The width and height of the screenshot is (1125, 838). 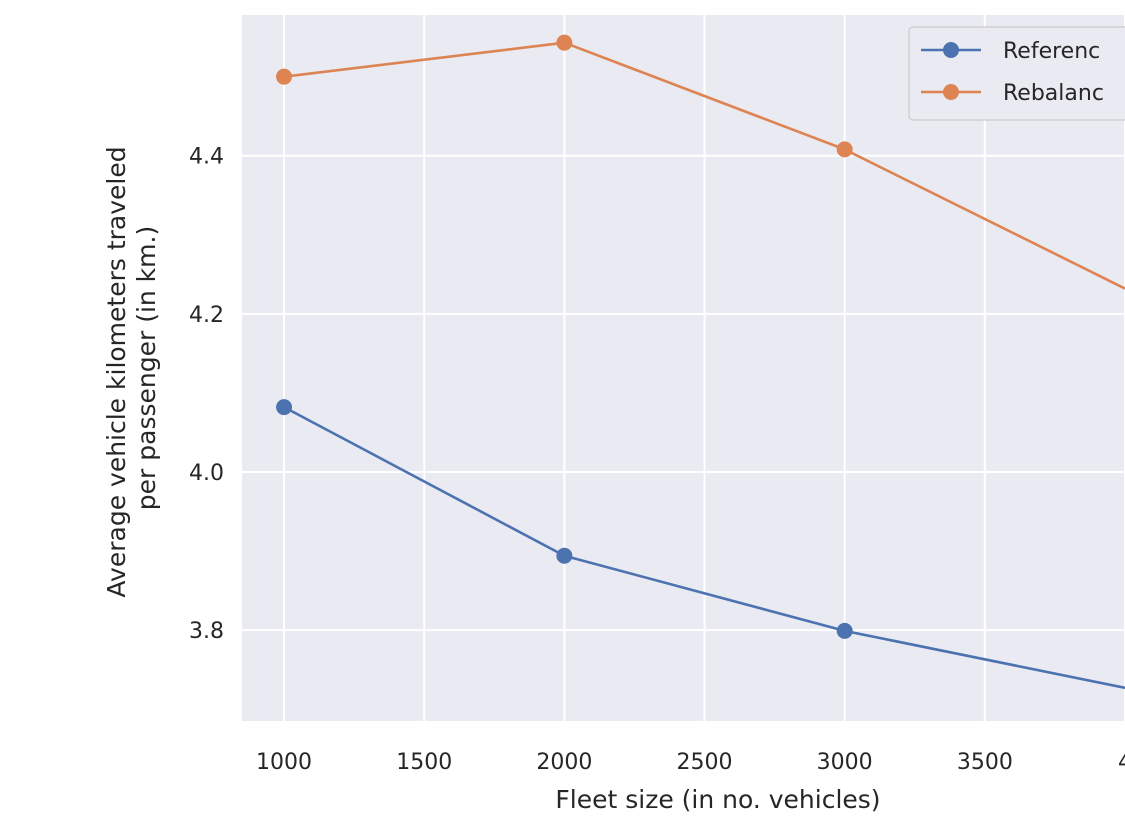 I want to click on x-axis-ticks: 1000 1500 2000 2500 3000 3500 4, so click(x=690, y=762).